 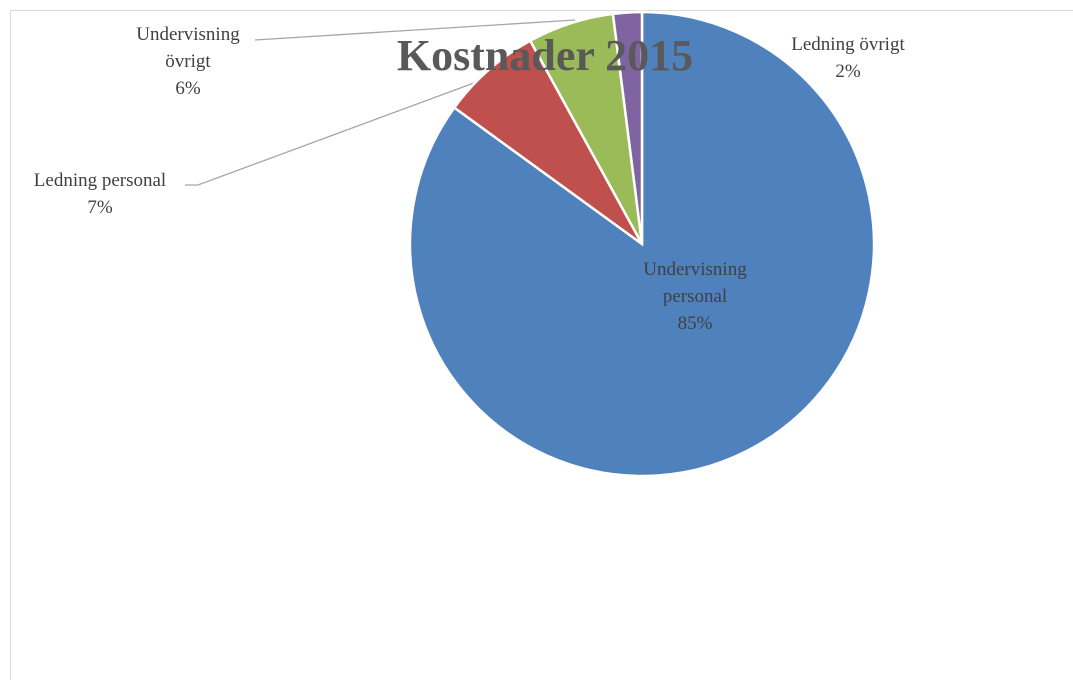 What do you see at coordinates (695, 283) in the screenshot?
I see `category-label: Undervisning personal` at bounding box center [695, 283].